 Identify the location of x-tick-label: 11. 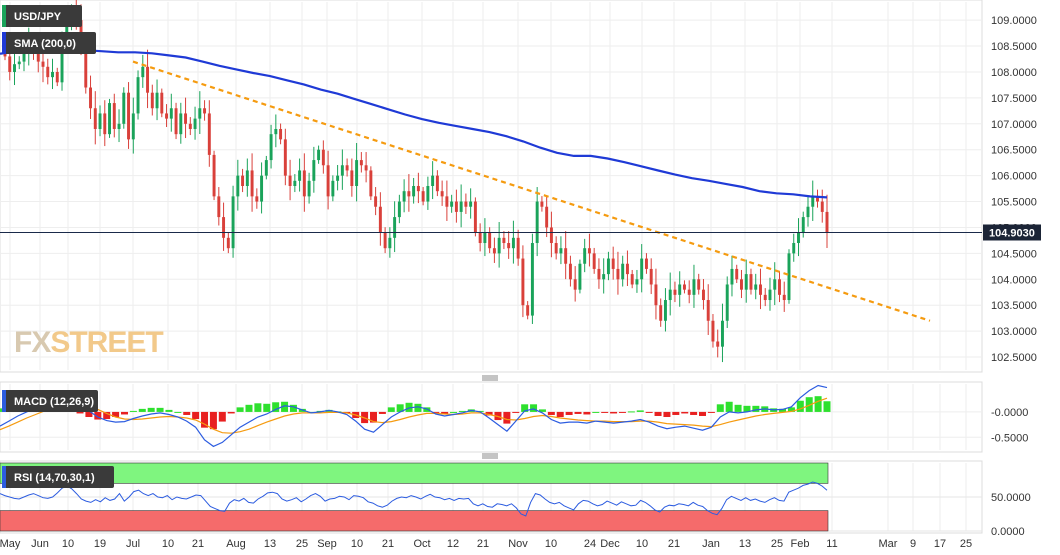
(831, 544).